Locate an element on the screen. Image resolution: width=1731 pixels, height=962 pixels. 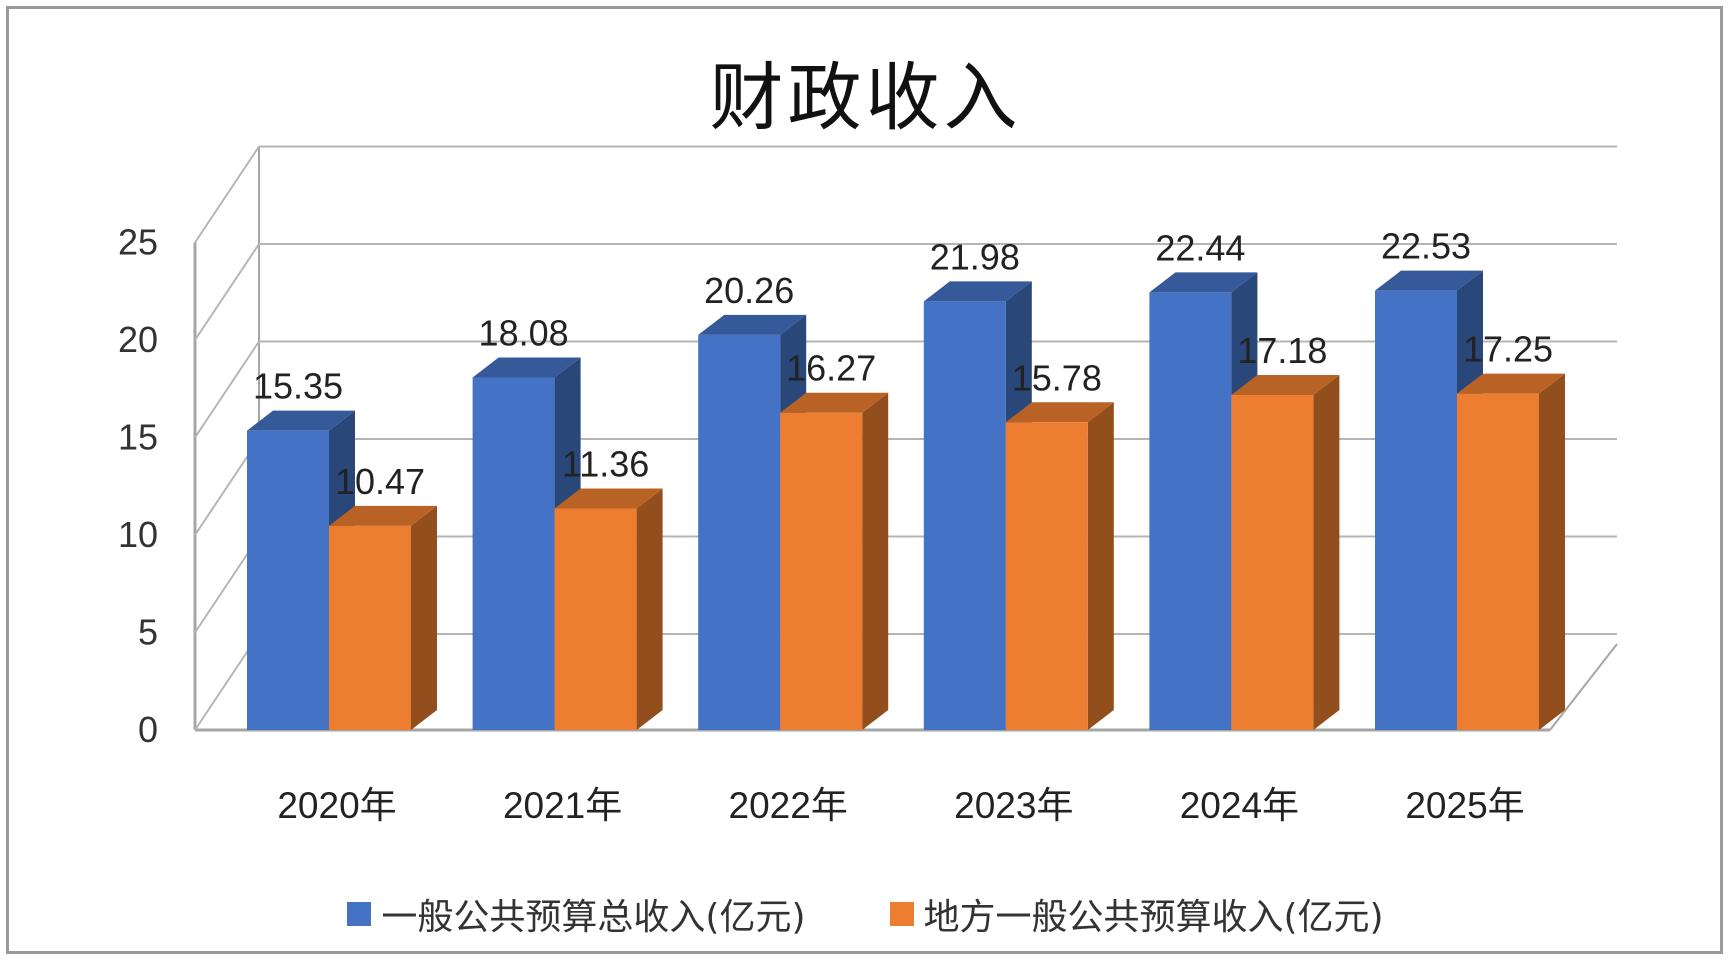
y-tick-label: 20 is located at coordinates (138, 339).